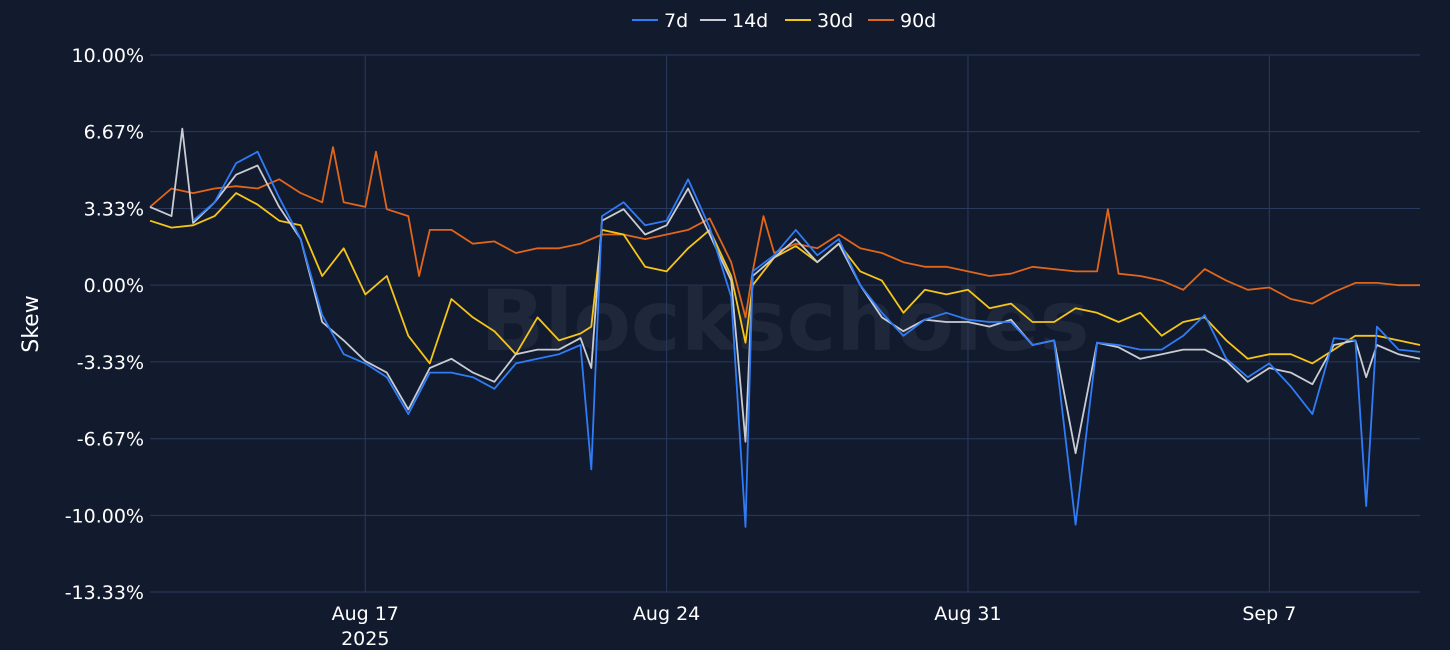  Describe the element at coordinates (110, 363) in the screenshot. I see `y-tick-label: -3.33%` at that location.